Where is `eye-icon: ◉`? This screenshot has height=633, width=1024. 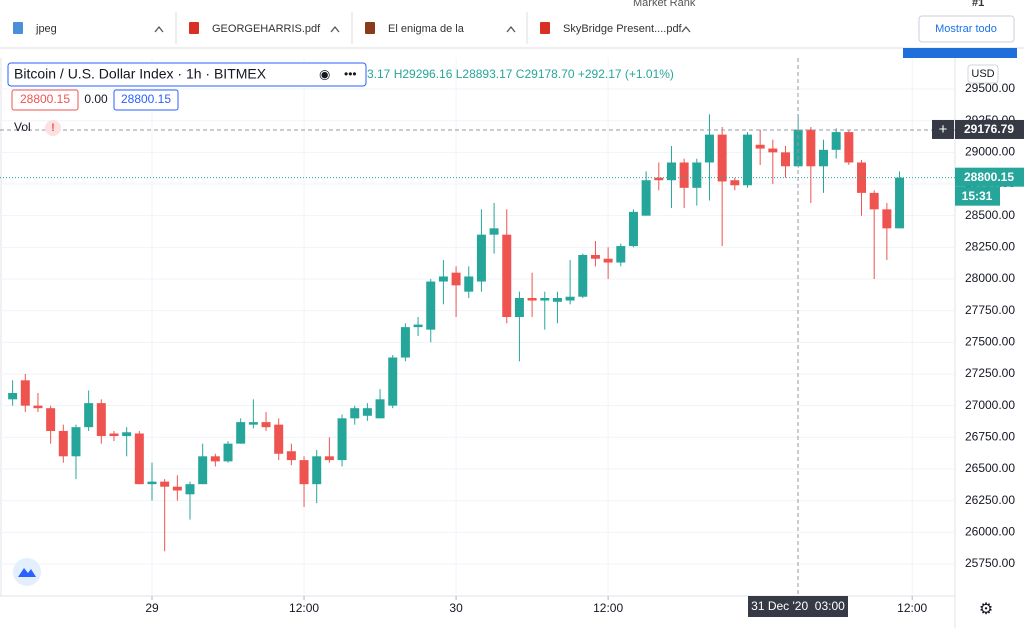 eye-icon: ◉ is located at coordinates (324, 73).